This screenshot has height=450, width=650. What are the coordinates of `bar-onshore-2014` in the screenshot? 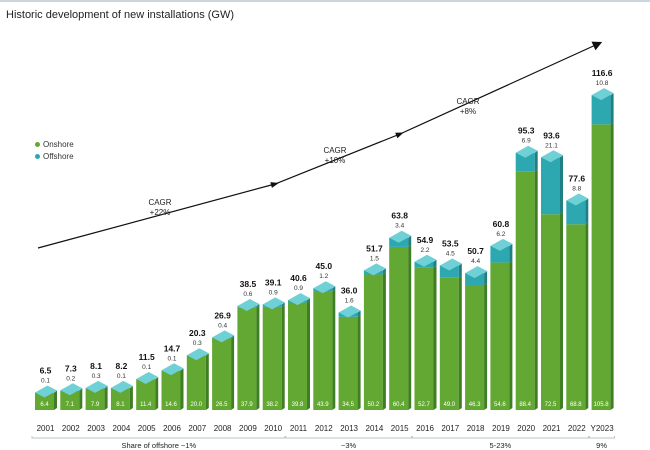 It's located at (373, 342).